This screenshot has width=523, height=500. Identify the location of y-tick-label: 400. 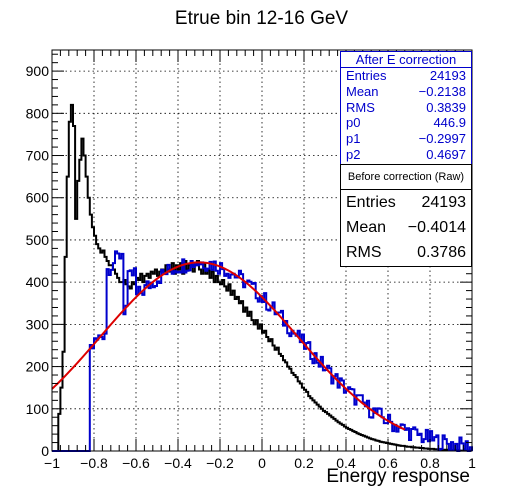
(38, 282).